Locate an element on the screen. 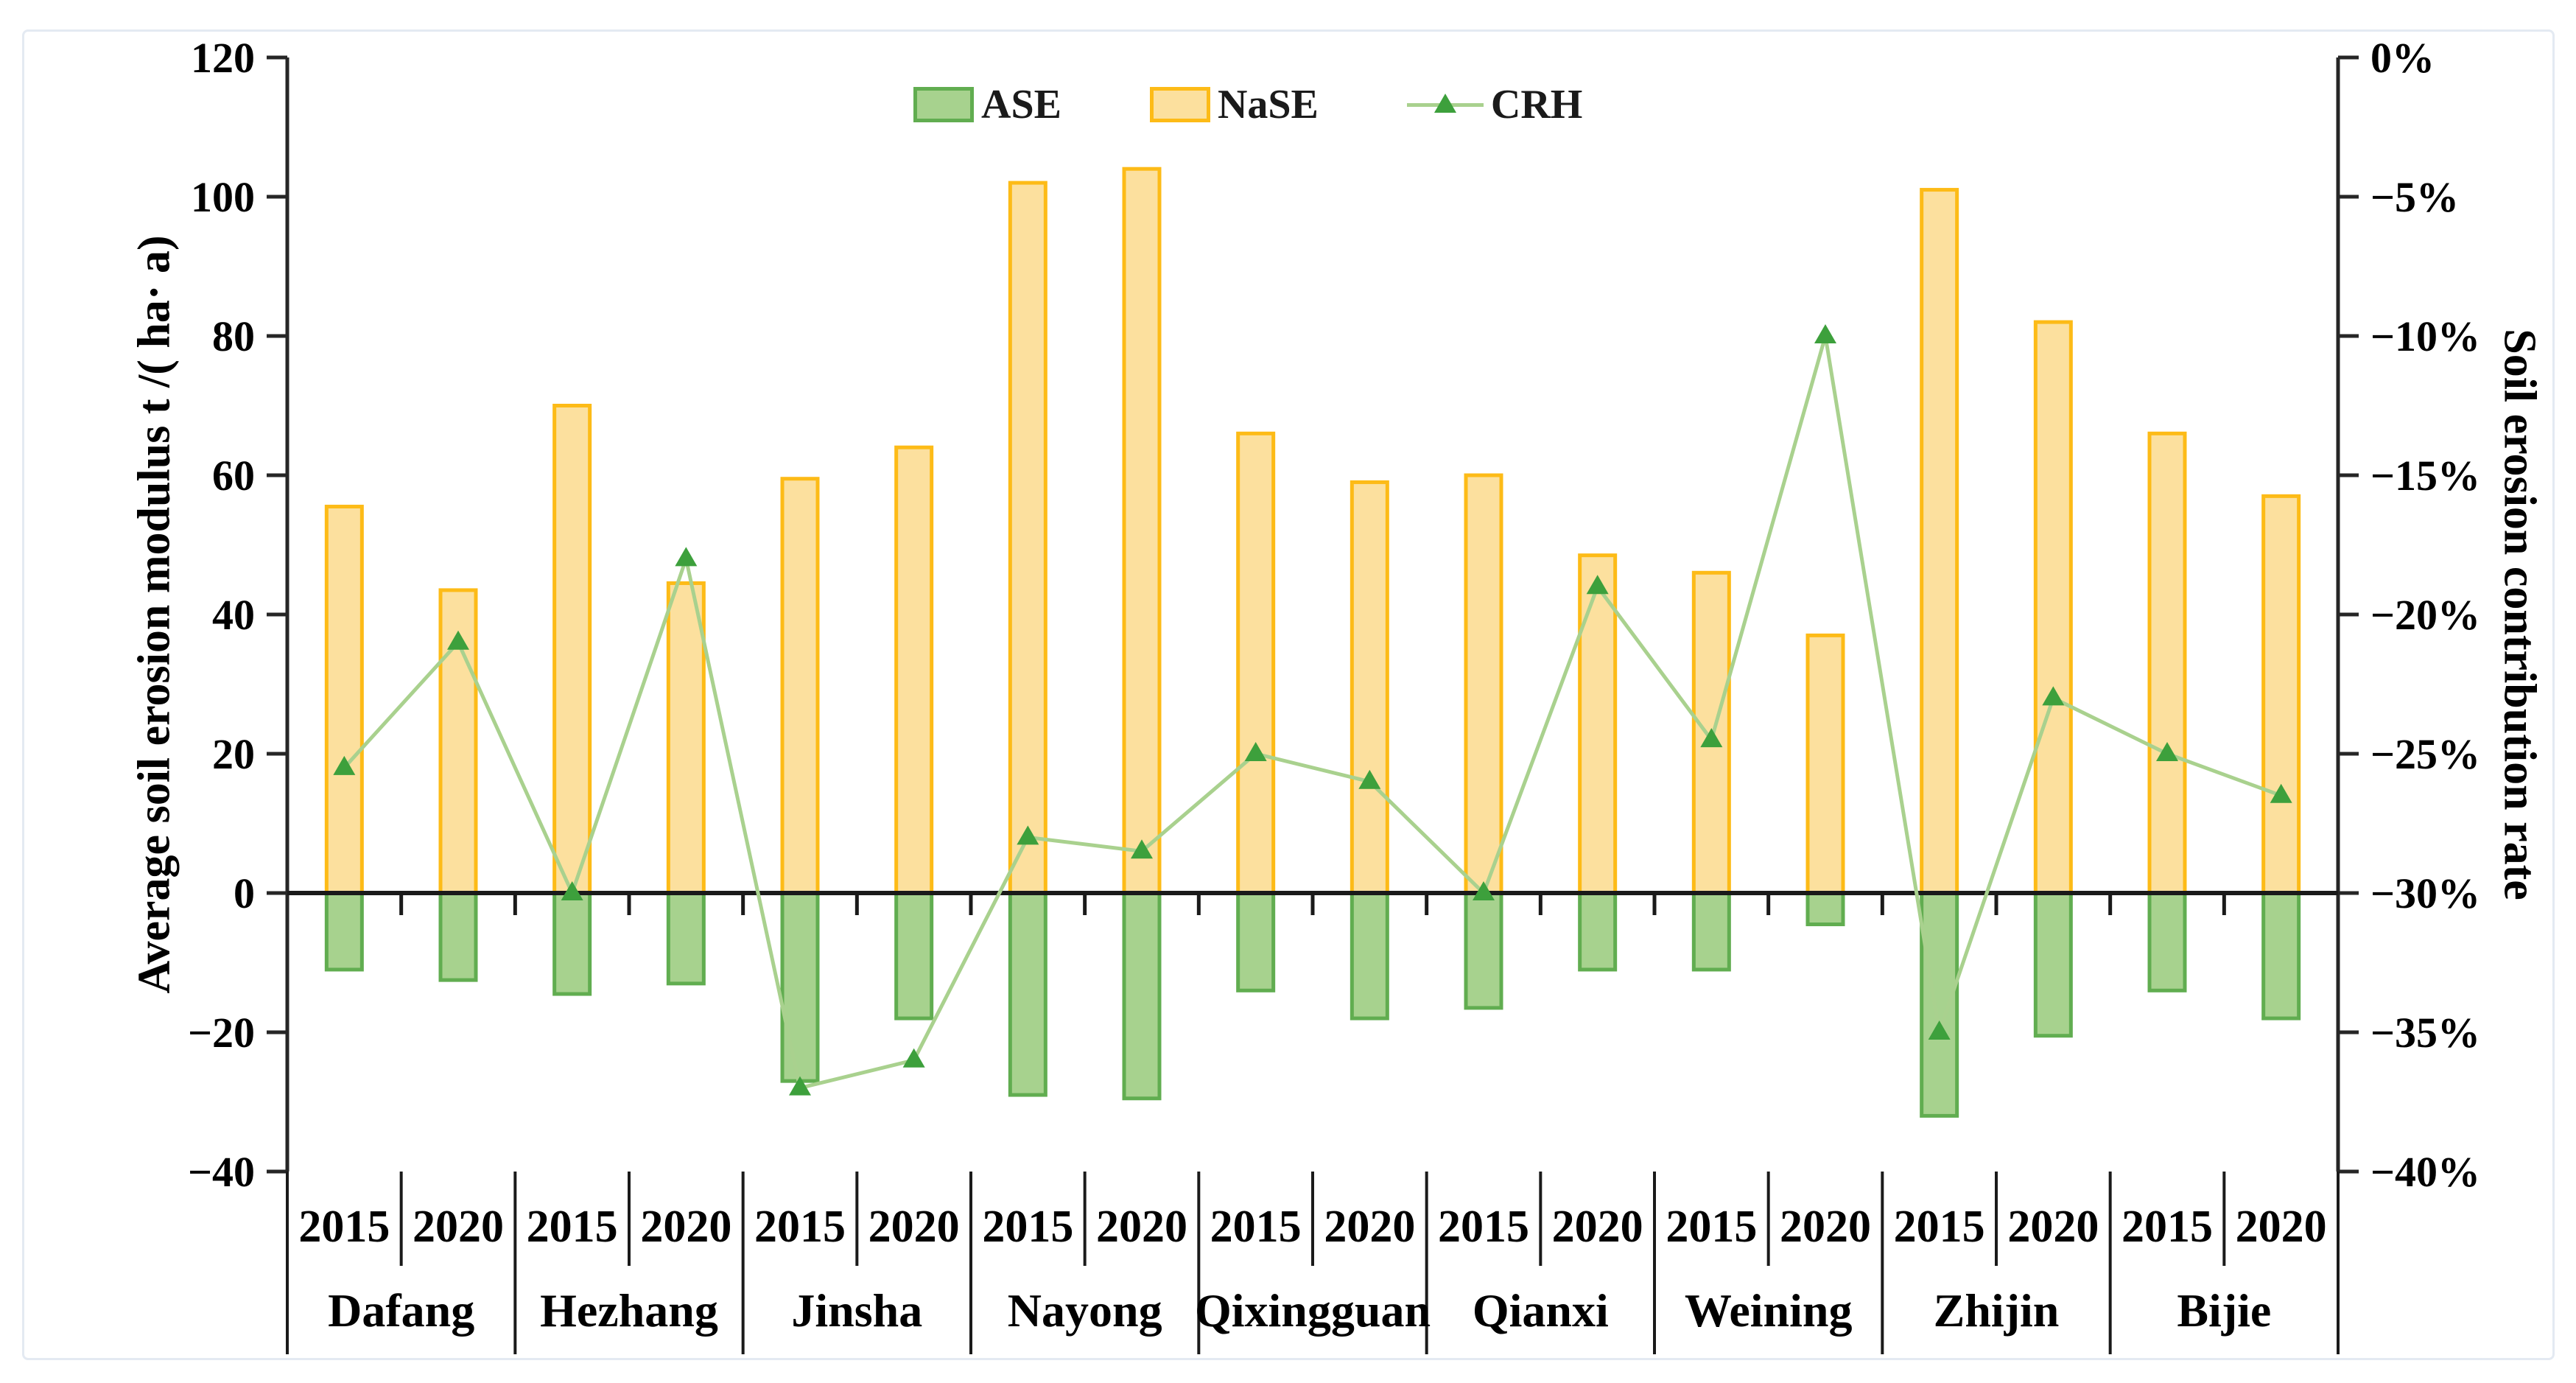  right-axis-tick-label: −35% is located at coordinates (2425, 1033).